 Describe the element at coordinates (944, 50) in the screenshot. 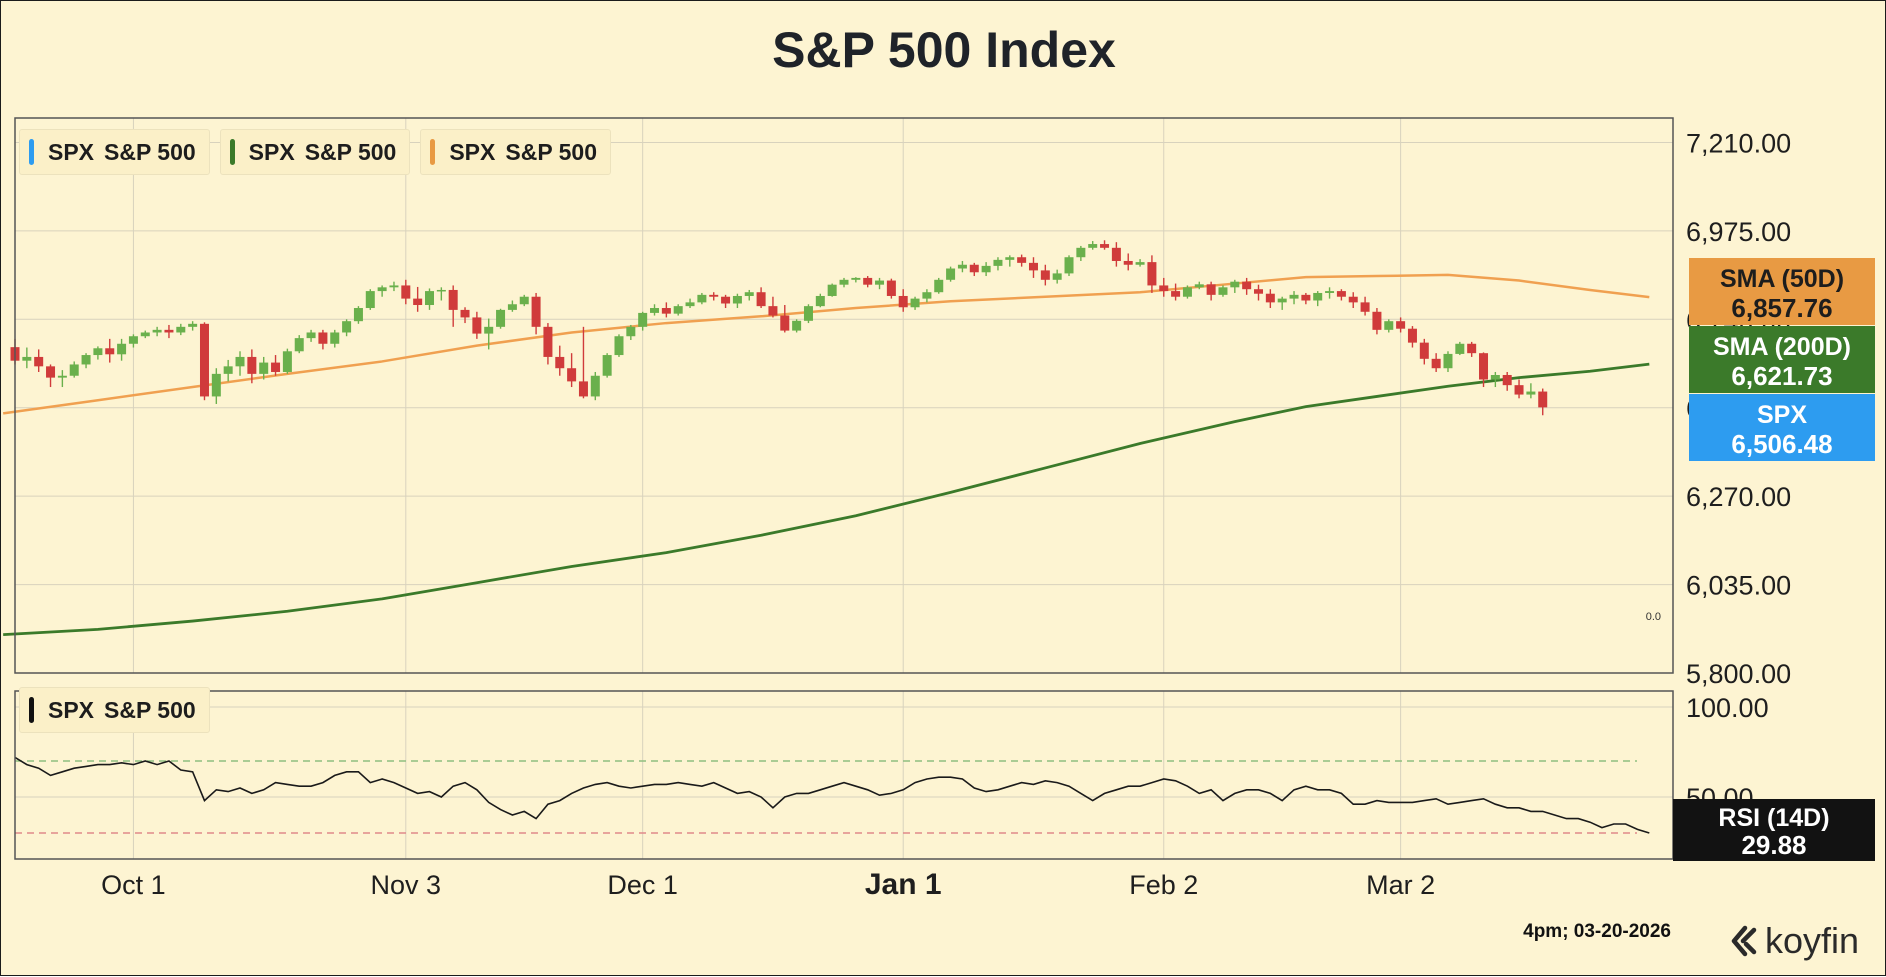

I see `chart-title: S&P 500 Index` at that location.